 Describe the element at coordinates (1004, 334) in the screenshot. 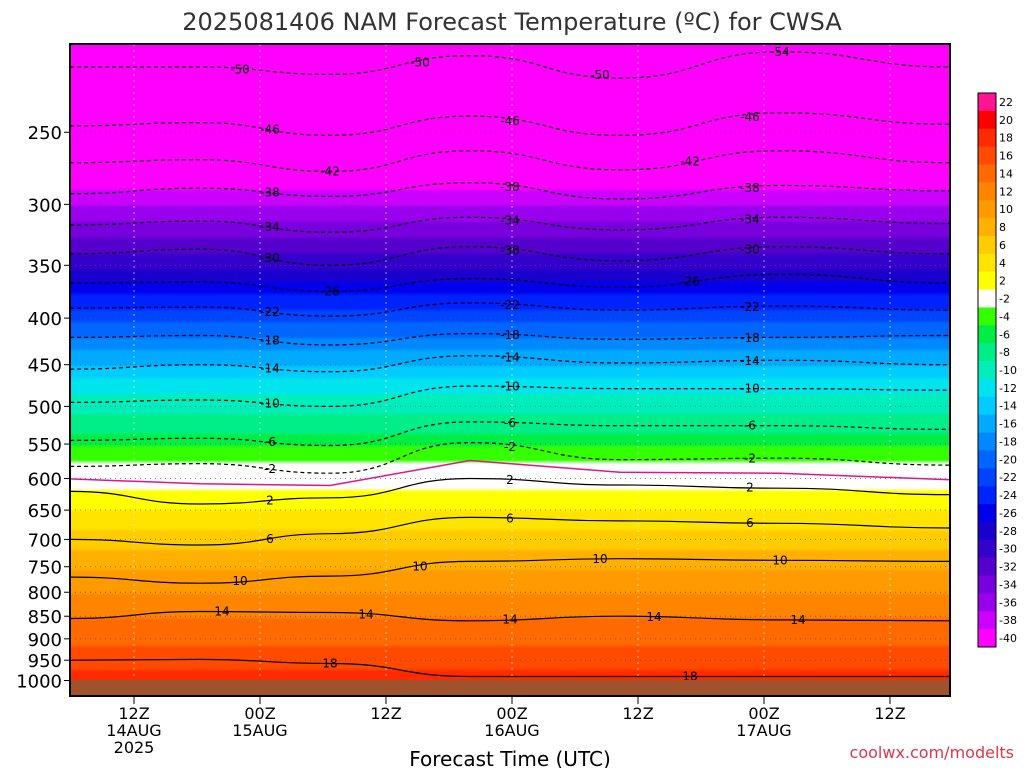

I see `colorbar-label: -6` at that location.